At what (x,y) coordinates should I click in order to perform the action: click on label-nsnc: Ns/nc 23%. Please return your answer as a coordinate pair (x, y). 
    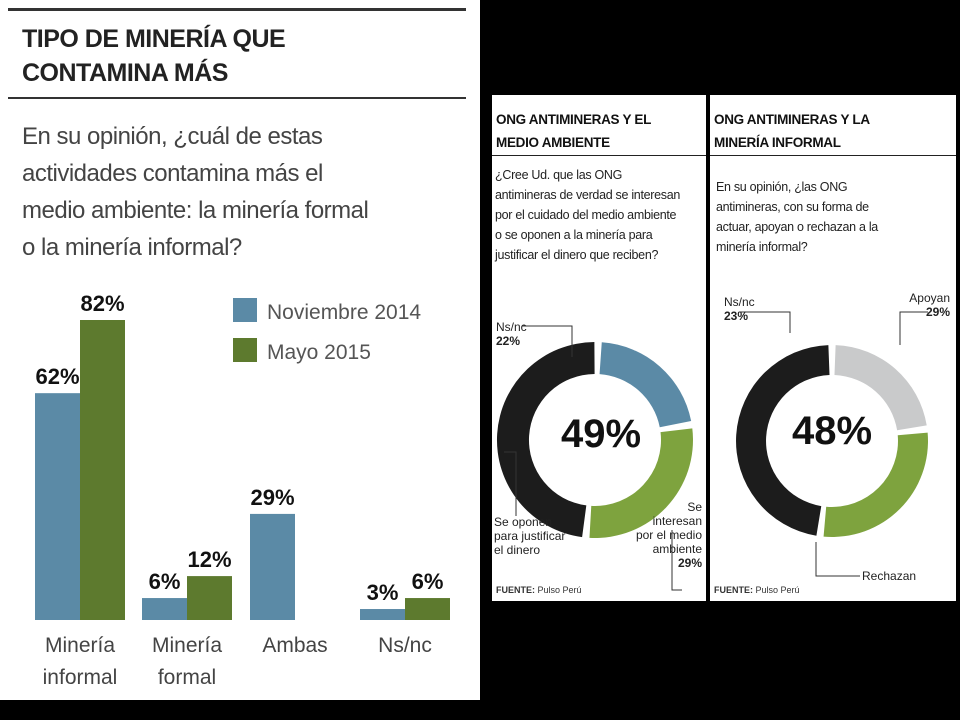
    Looking at the image, I should click on (739, 309).